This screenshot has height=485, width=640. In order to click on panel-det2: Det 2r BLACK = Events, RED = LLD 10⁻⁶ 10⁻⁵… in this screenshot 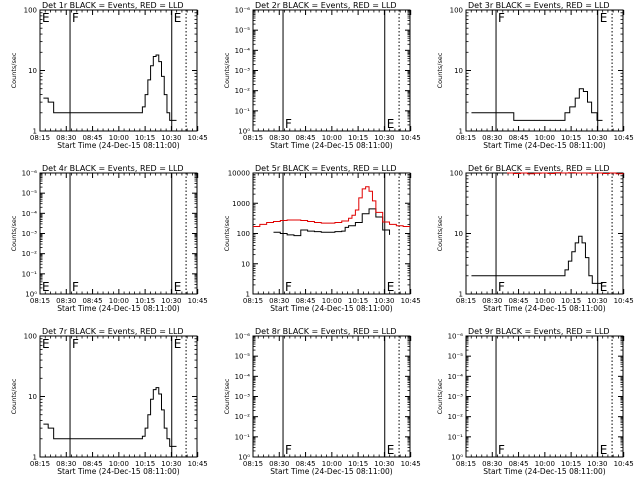, I will do `click(322, 75)`.